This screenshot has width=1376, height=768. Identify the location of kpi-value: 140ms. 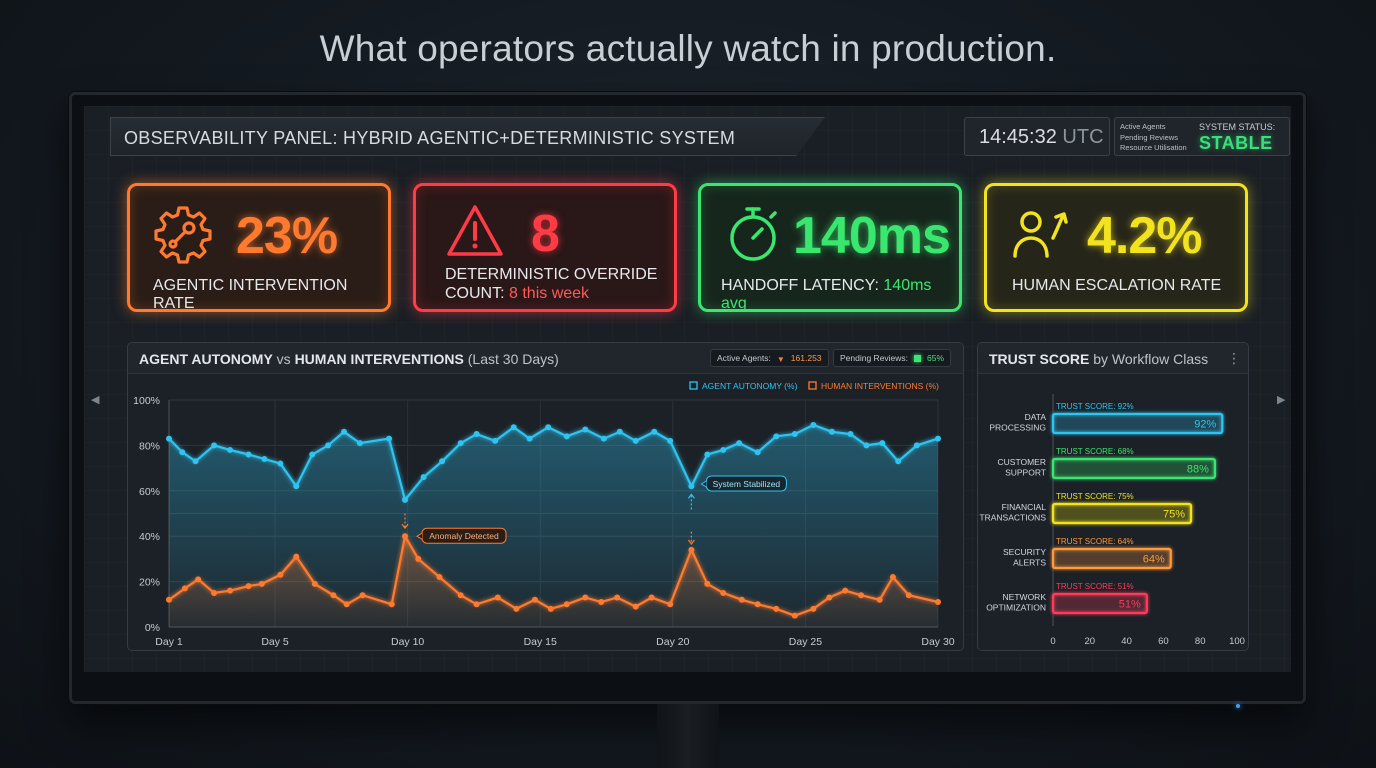
(872, 236).